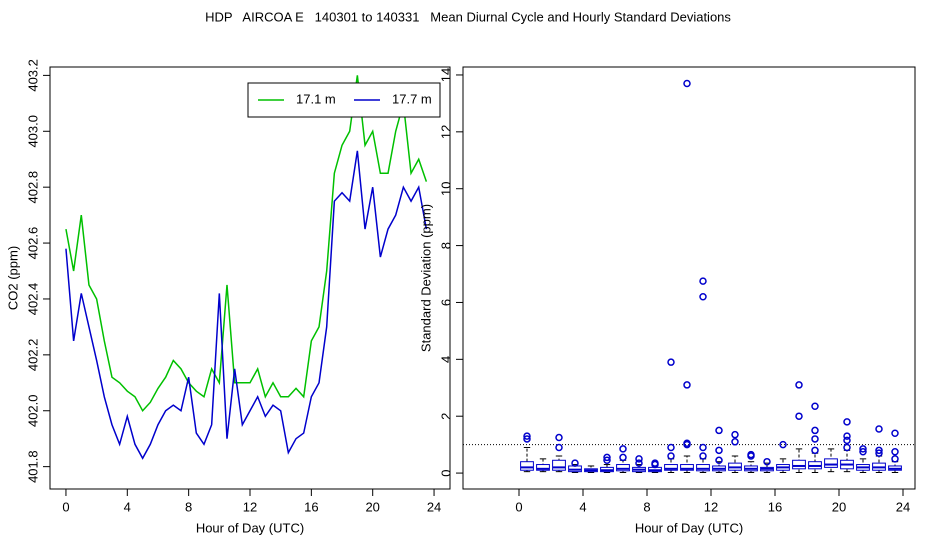 The width and height of the screenshot is (936, 540). What do you see at coordinates (32, 299) in the screenshot?
I see `y-tick-label: 402.4` at bounding box center [32, 299].